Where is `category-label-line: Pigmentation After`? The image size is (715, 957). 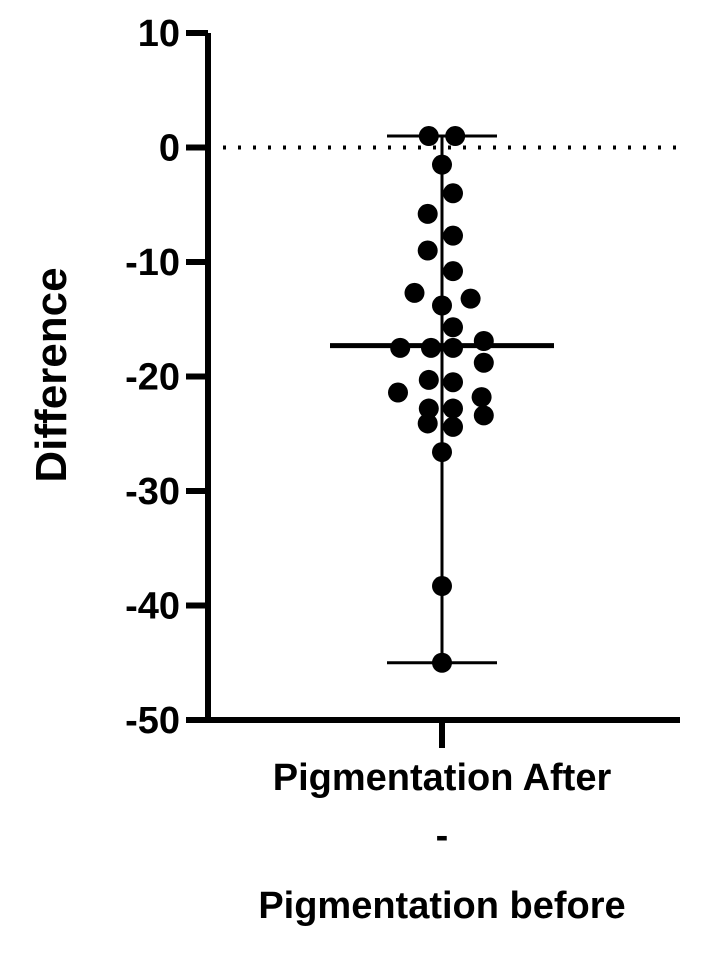
category-label-line: Pigmentation After is located at coordinates (442, 778).